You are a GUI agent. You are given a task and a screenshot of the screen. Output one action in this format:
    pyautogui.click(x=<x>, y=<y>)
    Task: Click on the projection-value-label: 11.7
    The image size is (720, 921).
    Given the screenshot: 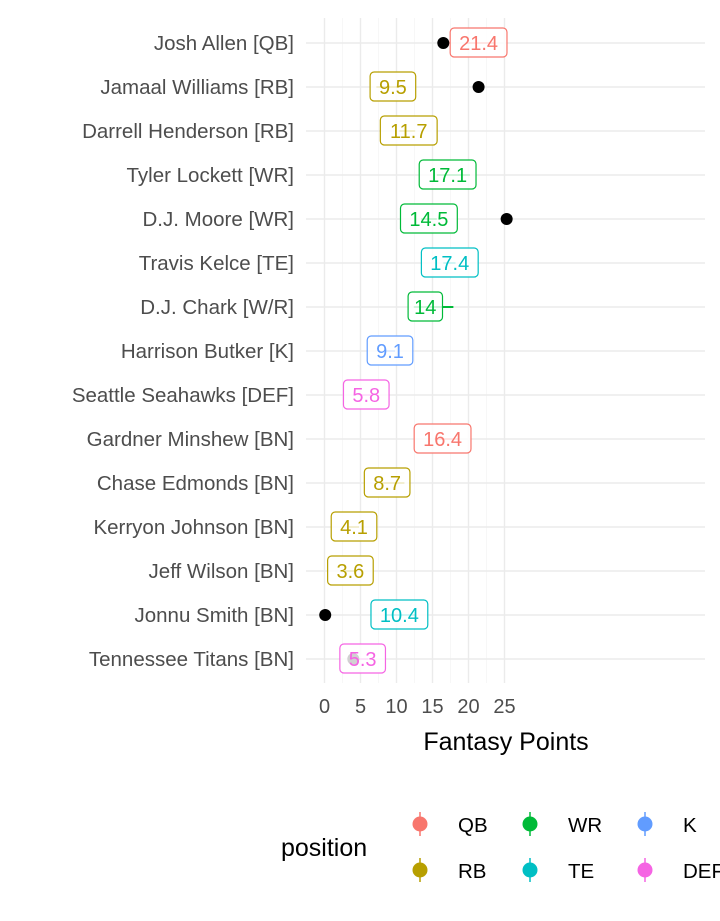 What is the action you would take?
    pyautogui.click(x=408, y=132)
    